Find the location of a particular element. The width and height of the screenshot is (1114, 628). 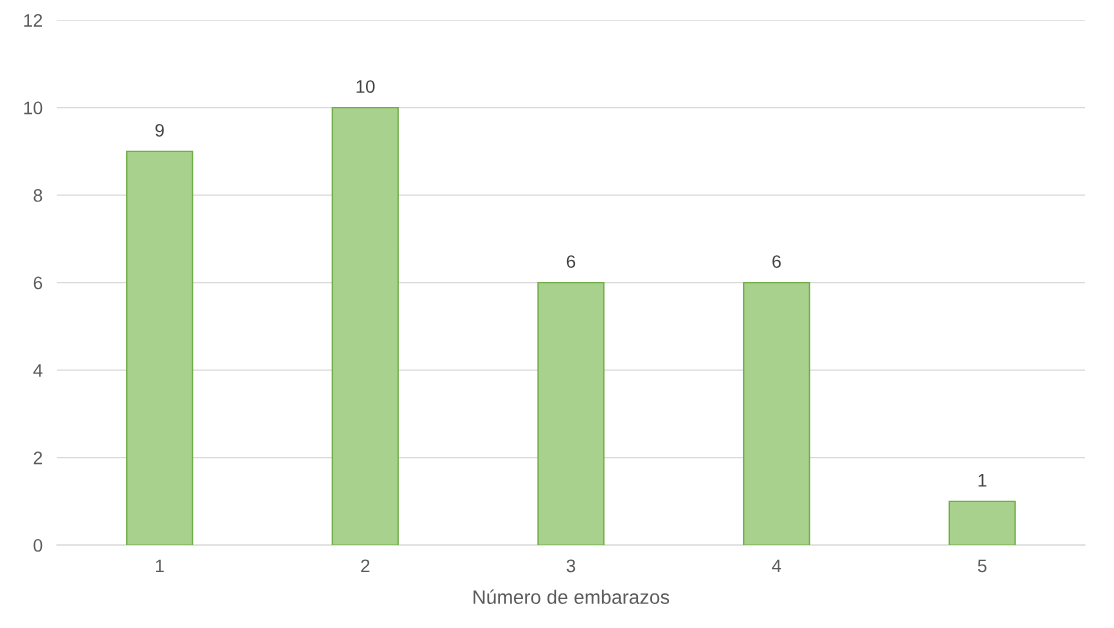

x-tick-label: 2 is located at coordinates (365, 566).